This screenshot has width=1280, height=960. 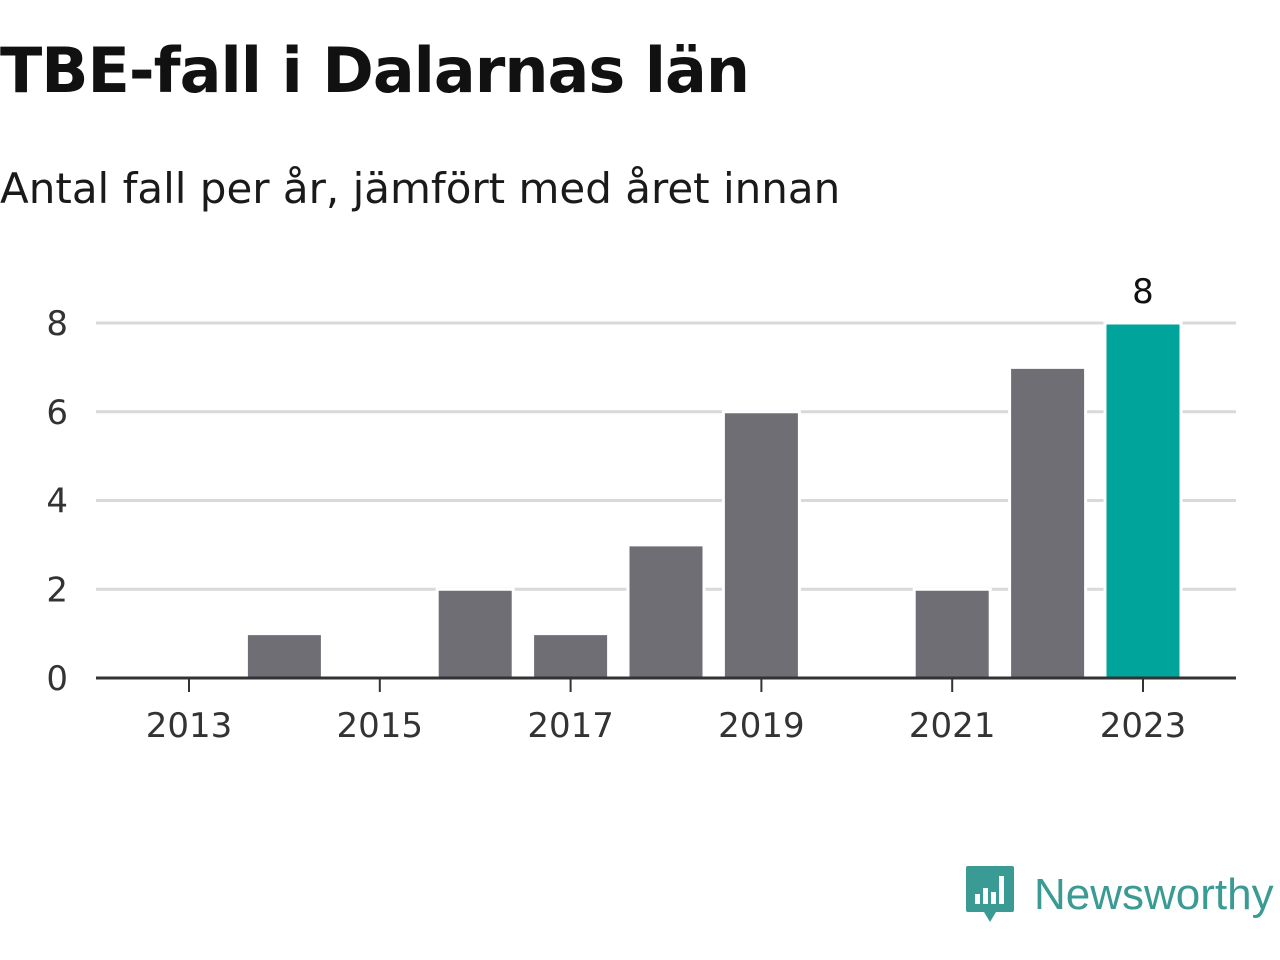 I want to click on bar-2022, so click(x=1048, y=522).